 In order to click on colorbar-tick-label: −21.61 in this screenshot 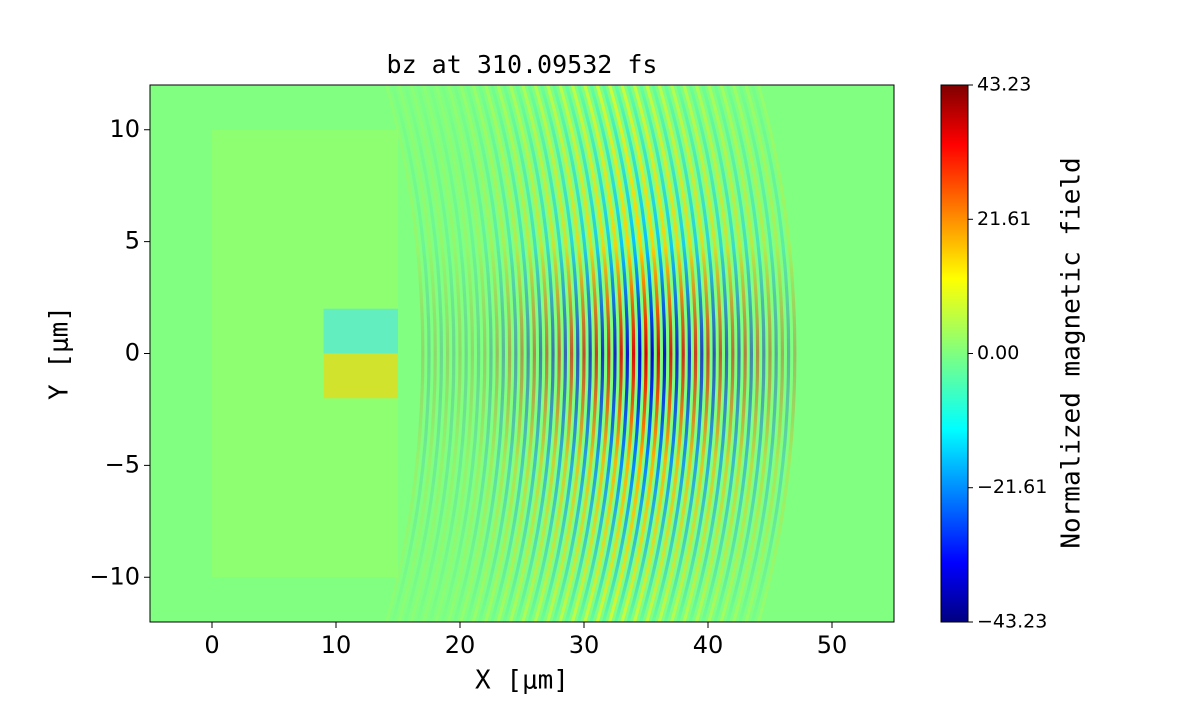, I will do `click(1012, 487)`.